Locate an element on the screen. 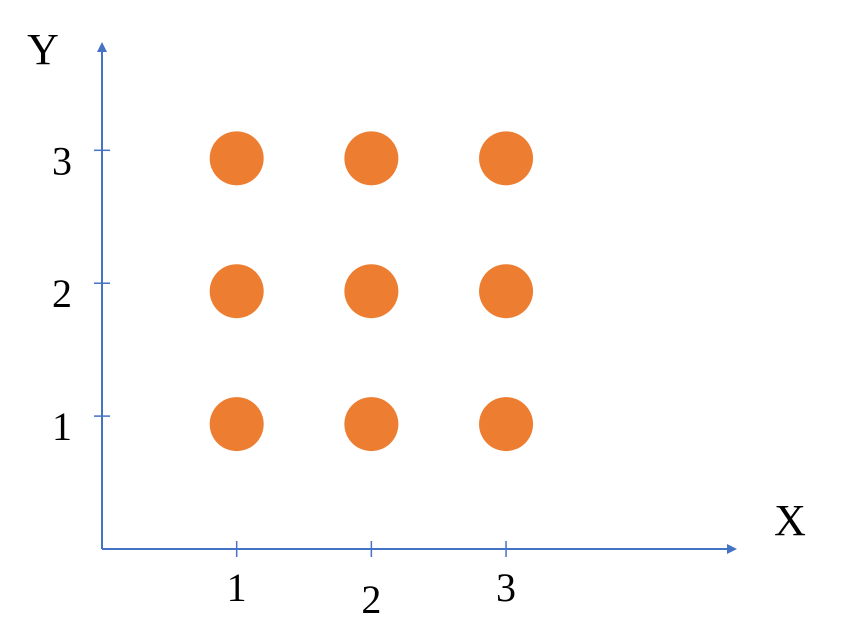 The height and width of the screenshot is (627, 841). y-tick-label: 3 is located at coordinates (62, 160).